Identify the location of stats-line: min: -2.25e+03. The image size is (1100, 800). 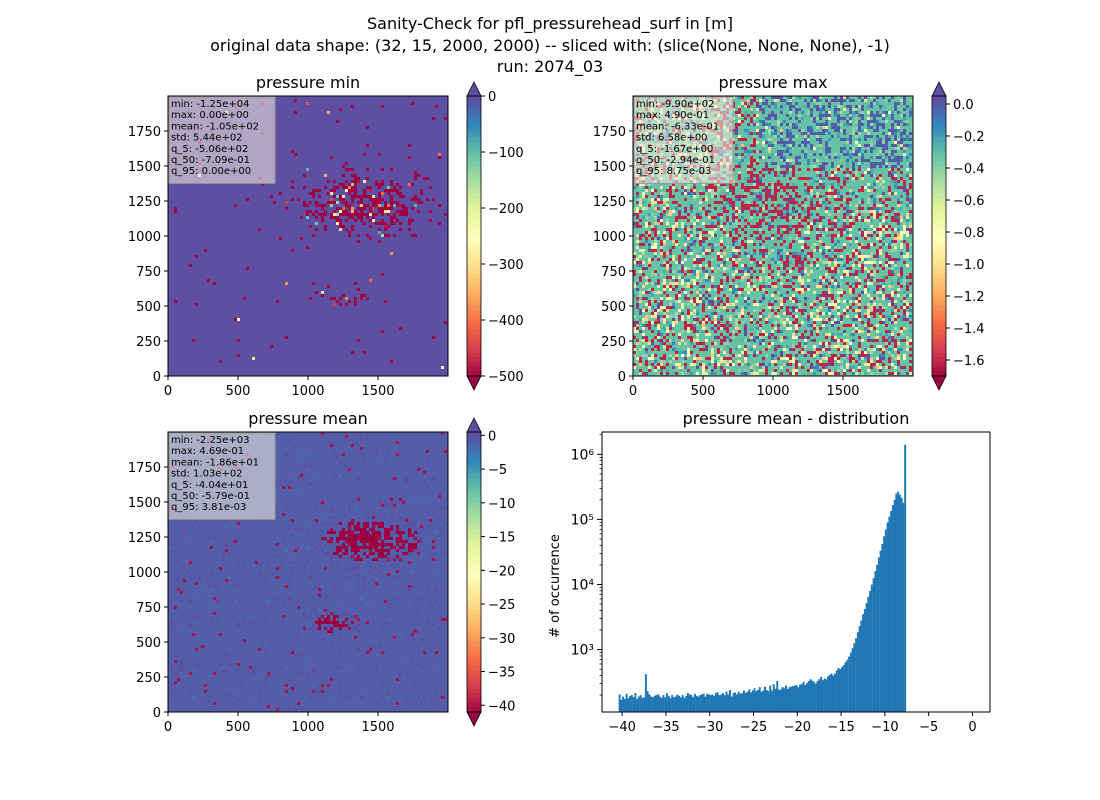
(210, 440).